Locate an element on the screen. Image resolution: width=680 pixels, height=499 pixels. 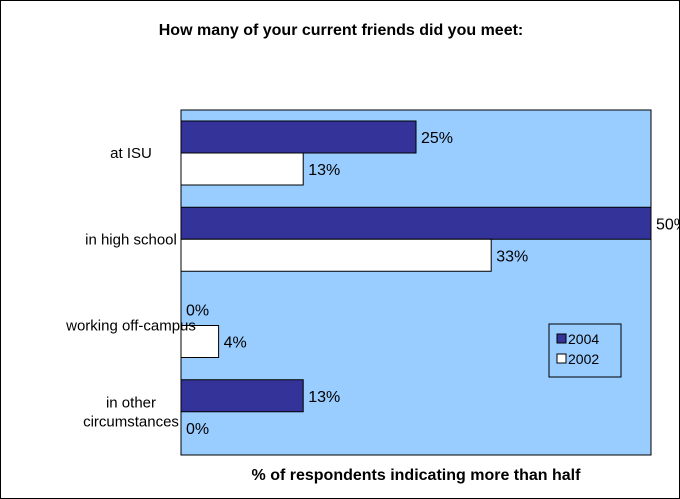
category-label-3-line-0: in other is located at coordinates (131, 402).